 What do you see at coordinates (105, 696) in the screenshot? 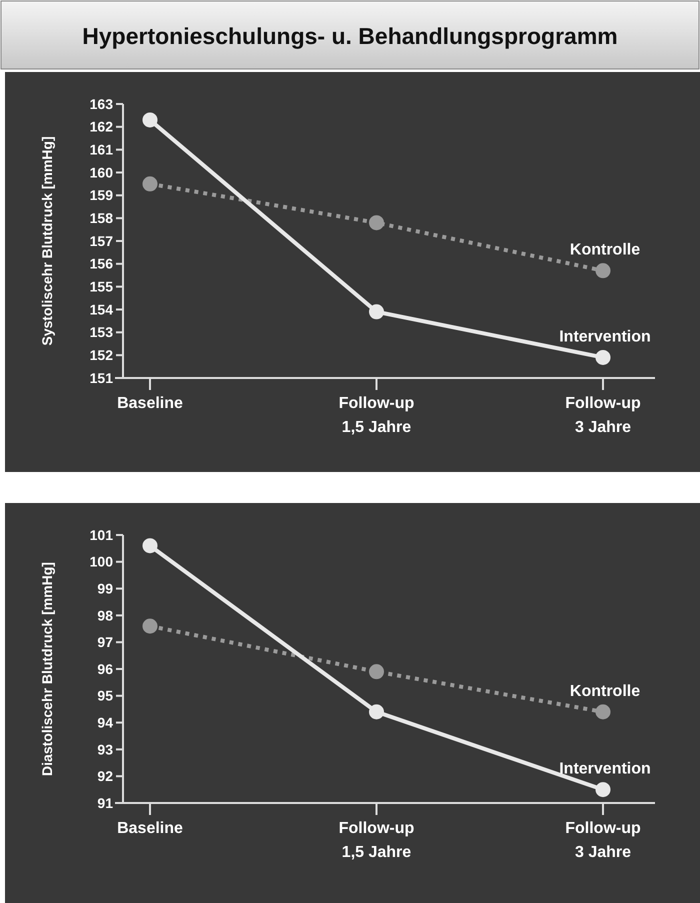
I see `y-tick-label: 95` at bounding box center [105, 696].